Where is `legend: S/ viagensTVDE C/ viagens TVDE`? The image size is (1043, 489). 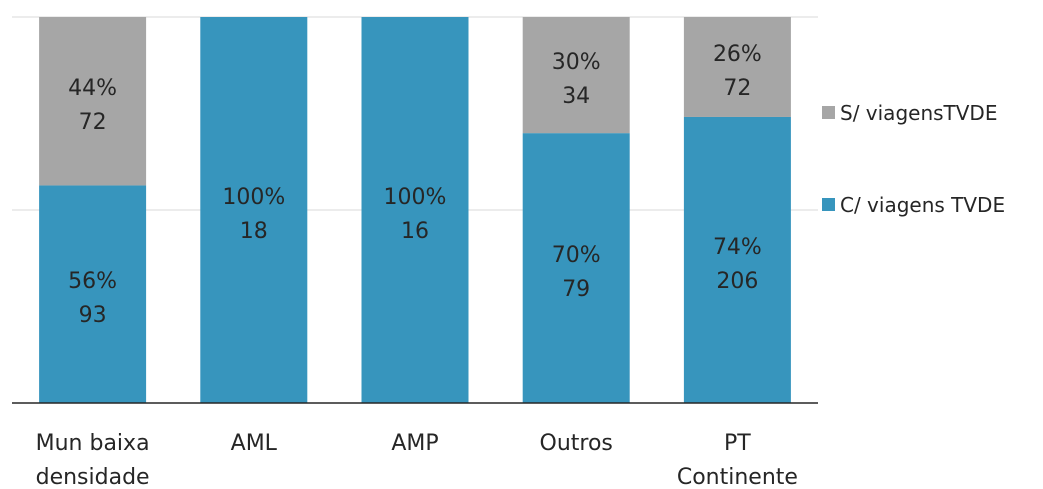
legend: S/ viagensTVDE C/ viagens TVDE is located at coordinates (913, 159).